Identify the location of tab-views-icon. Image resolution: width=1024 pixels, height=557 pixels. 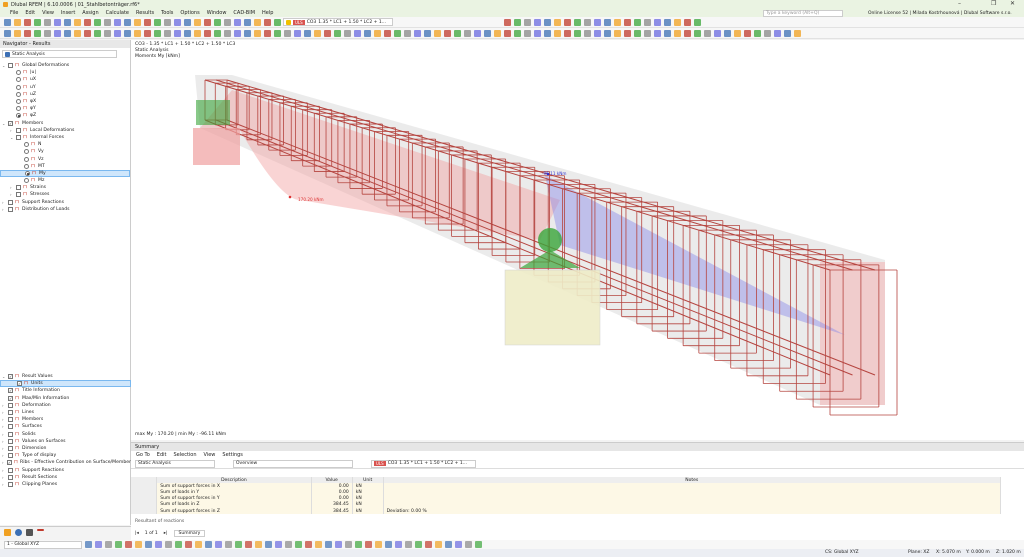
(29, 532).